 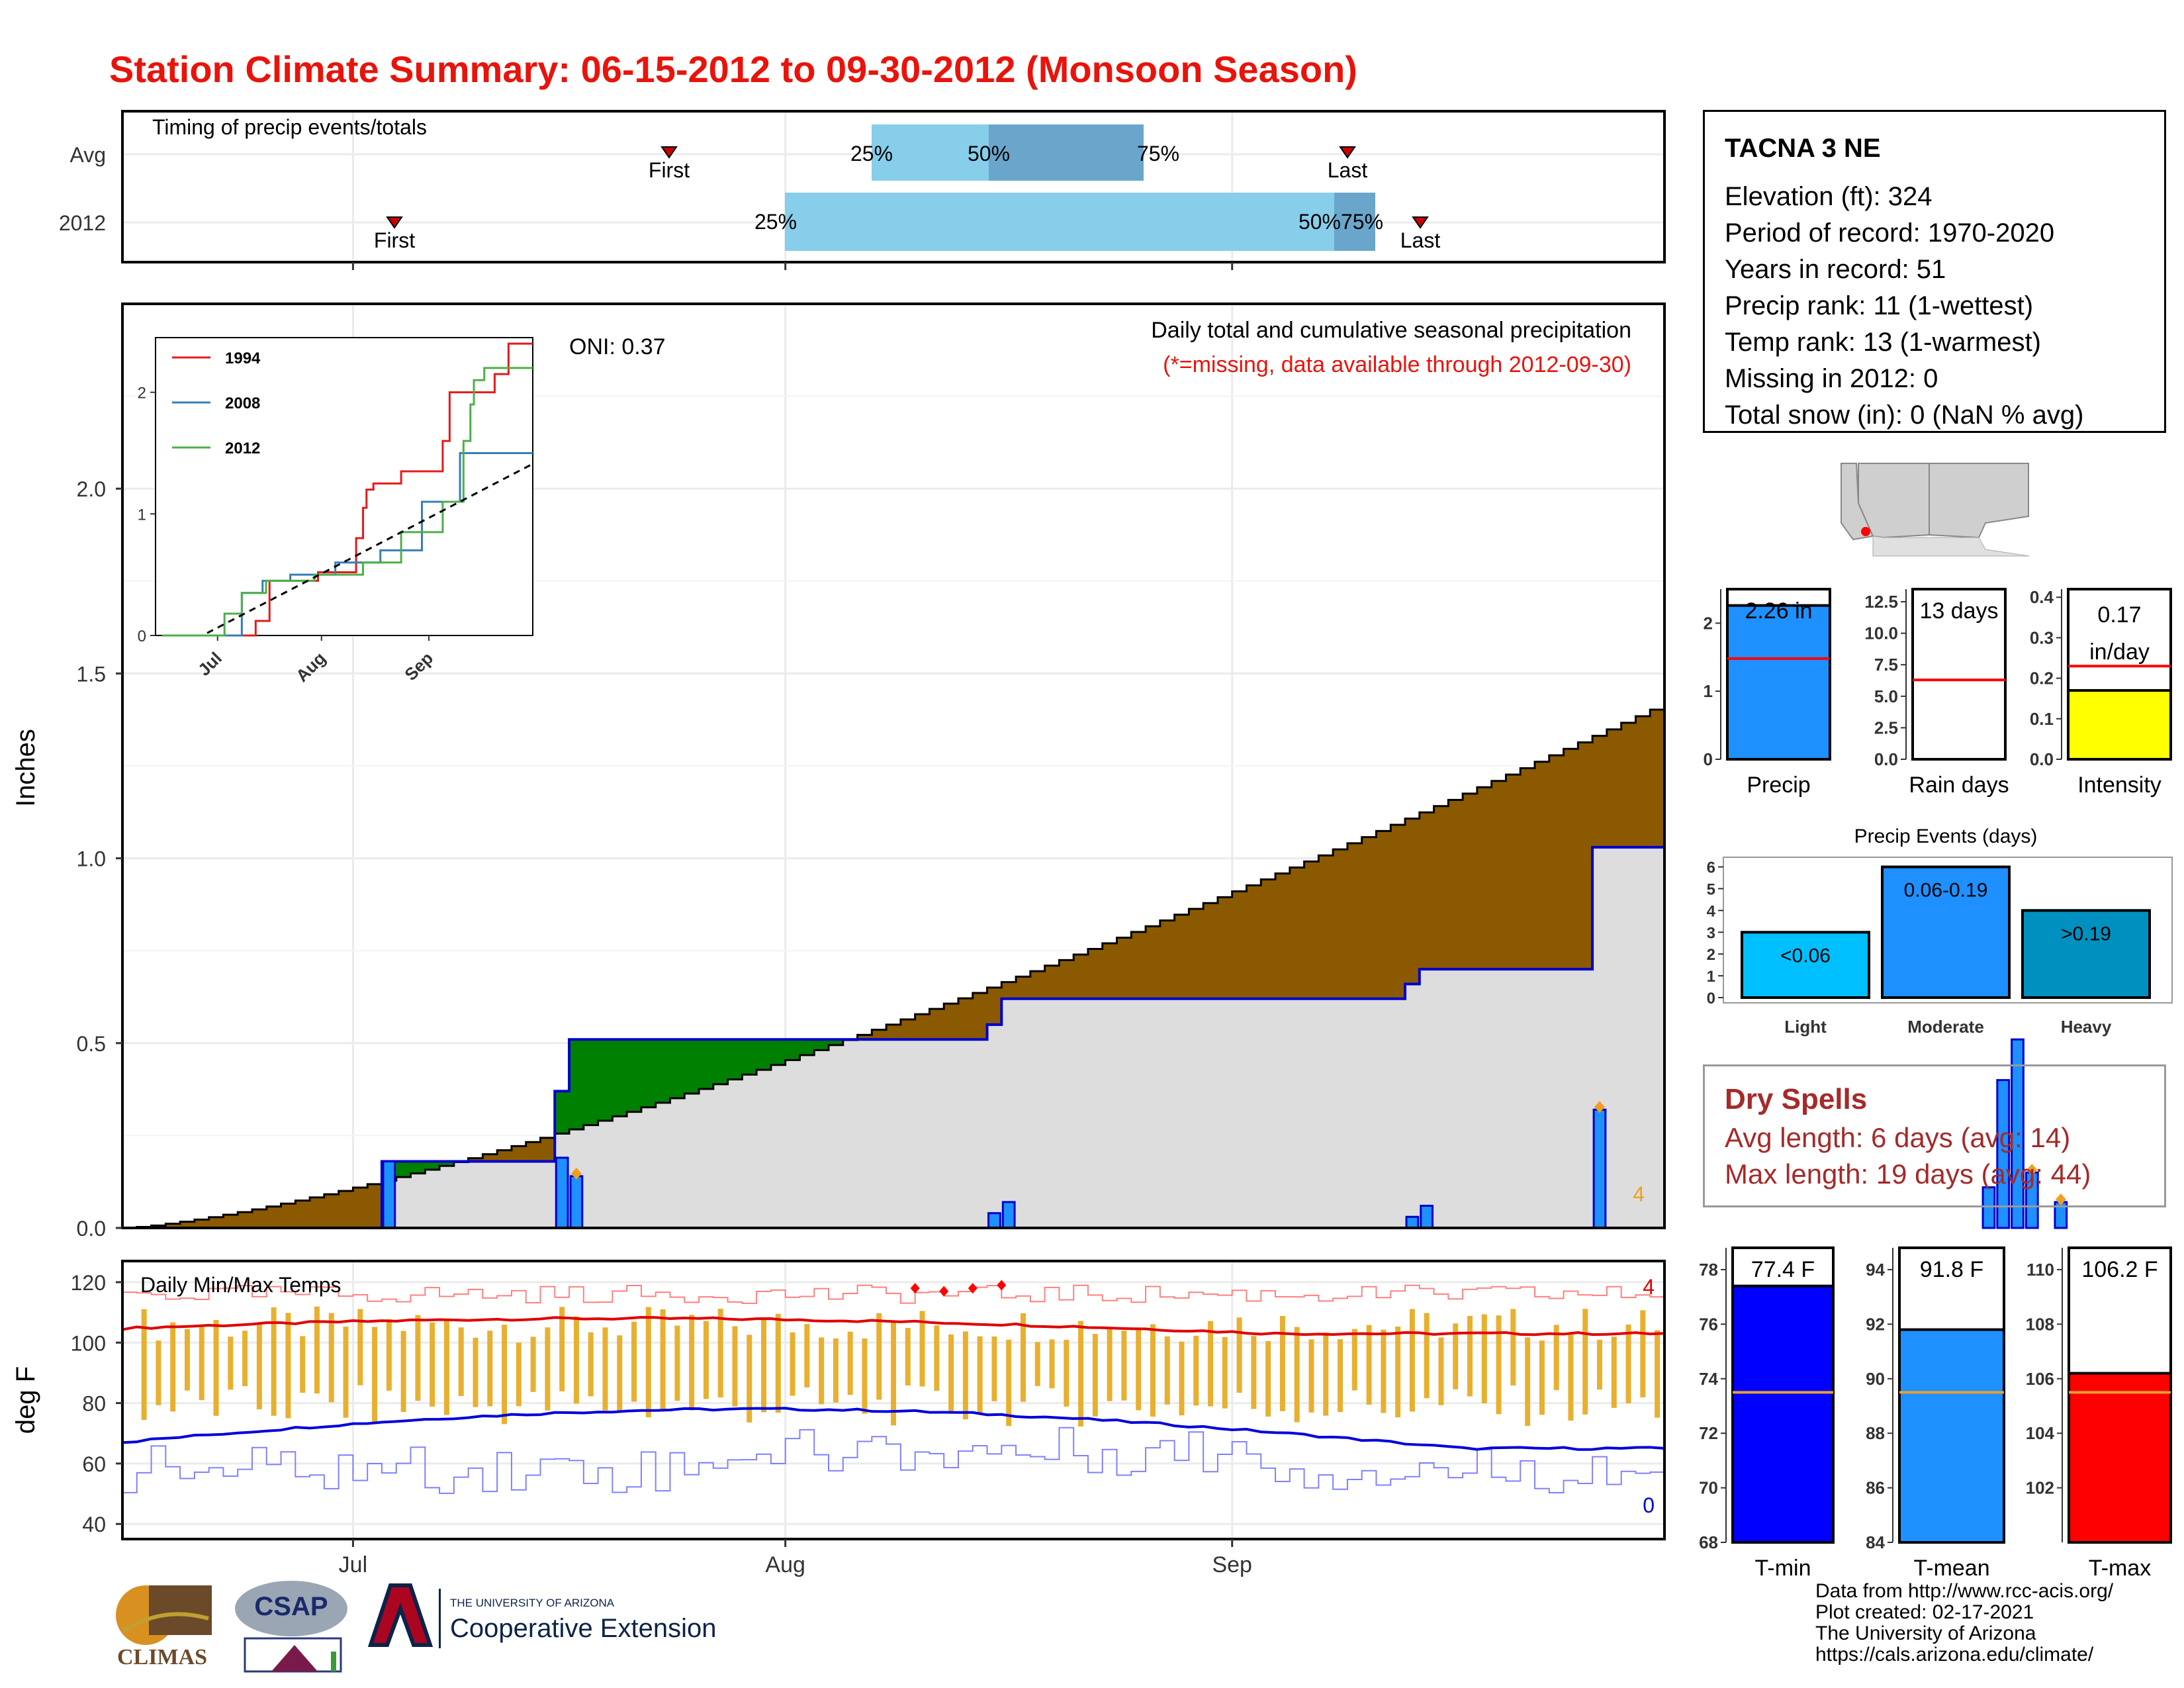 I want to click on timing-2012-25: 25%, so click(x=775, y=222).